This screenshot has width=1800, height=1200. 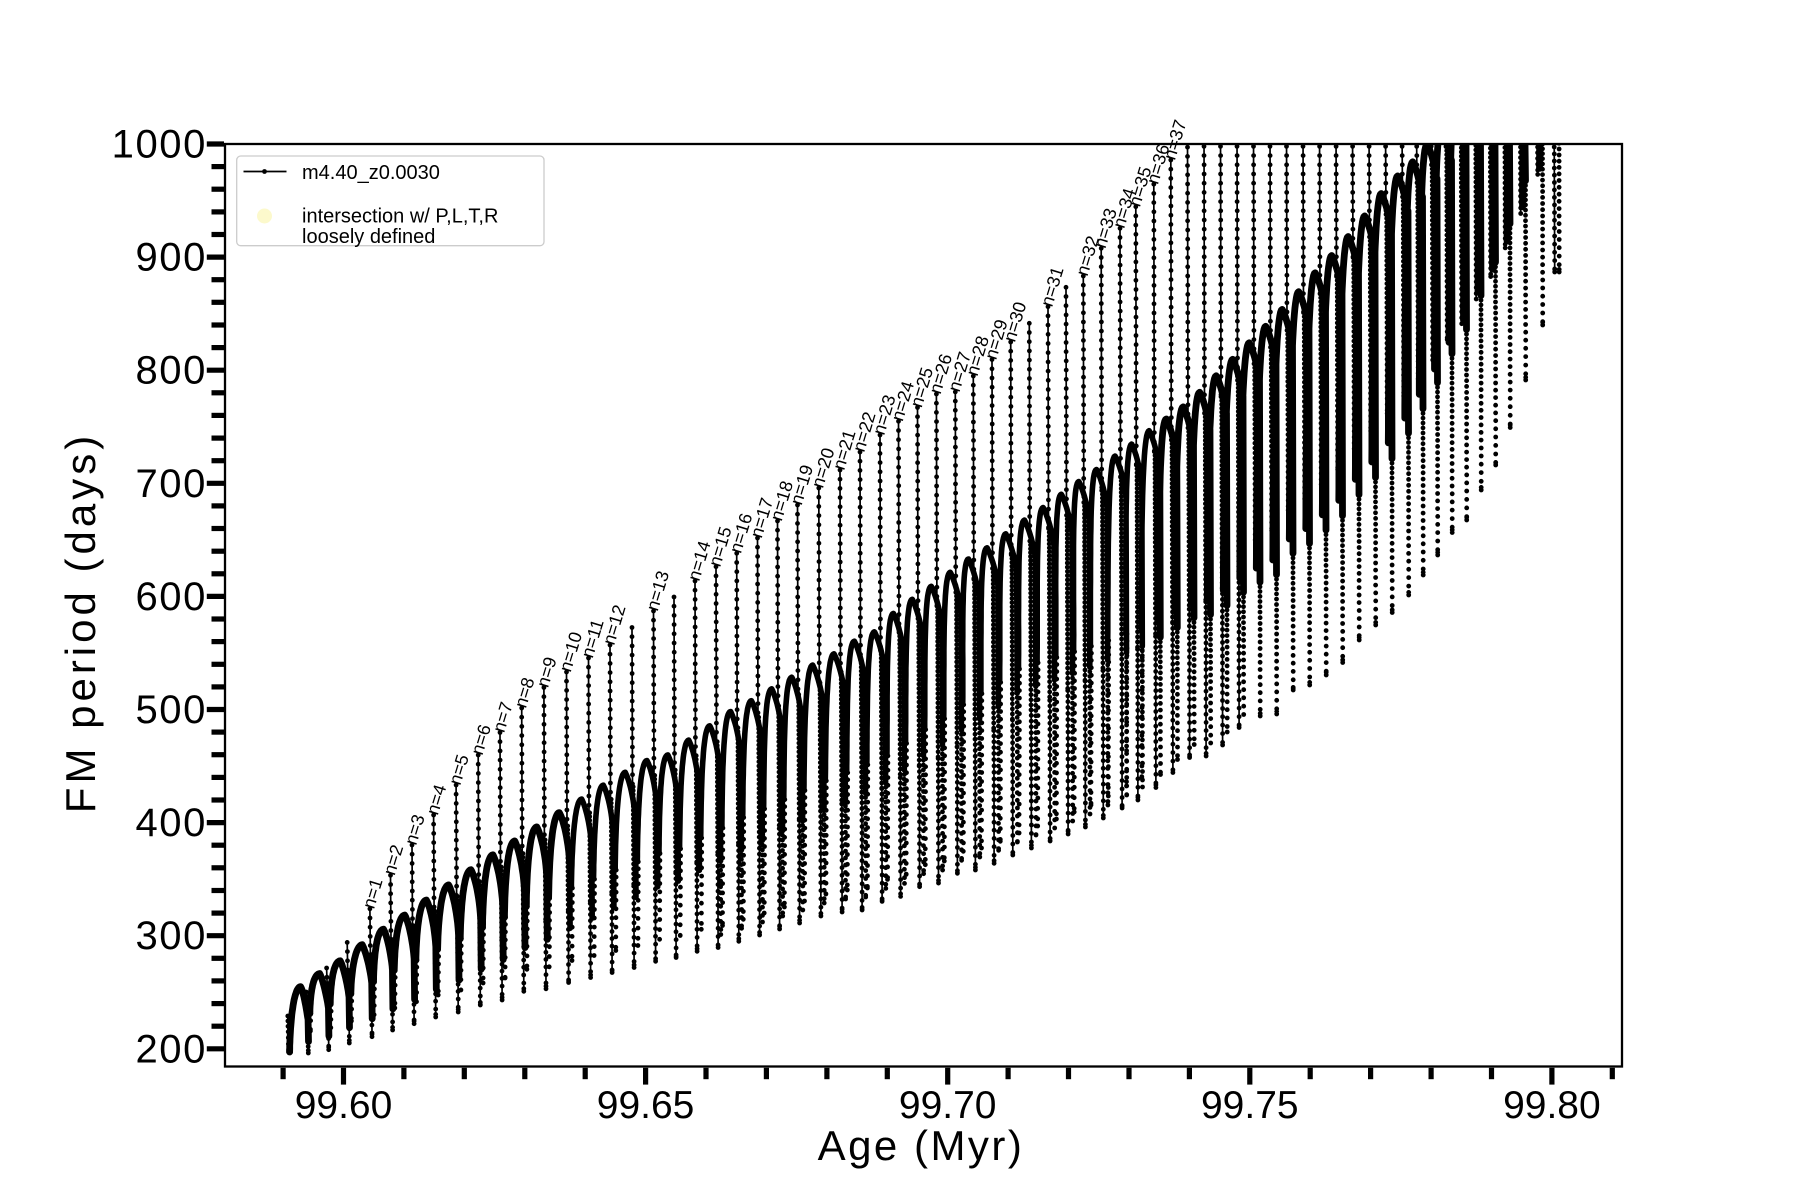 What do you see at coordinates (171, 936) in the screenshot?
I see `svg-text: 300` at bounding box center [171, 936].